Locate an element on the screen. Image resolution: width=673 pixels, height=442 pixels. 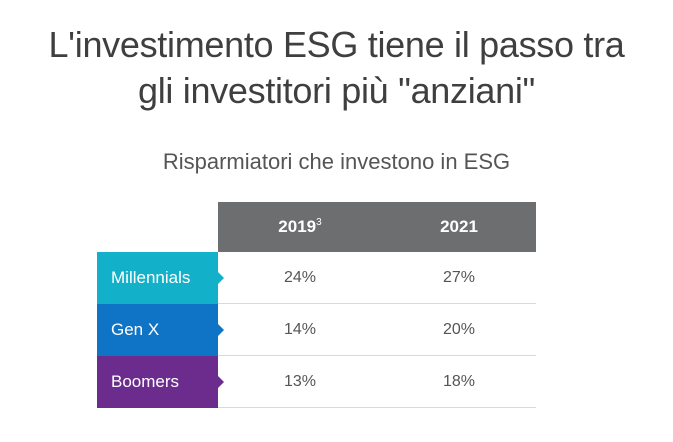
cell-gen-x-2019: 14% is located at coordinates (300, 329).